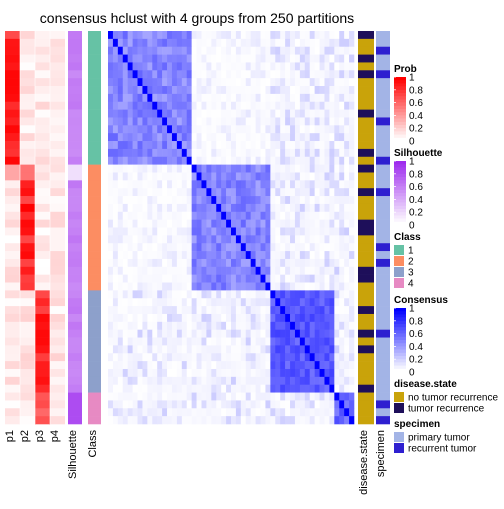 Image resolution: width=504 pixels, height=509 pixels. I want to click on specimen-cell, so click(383, 113).